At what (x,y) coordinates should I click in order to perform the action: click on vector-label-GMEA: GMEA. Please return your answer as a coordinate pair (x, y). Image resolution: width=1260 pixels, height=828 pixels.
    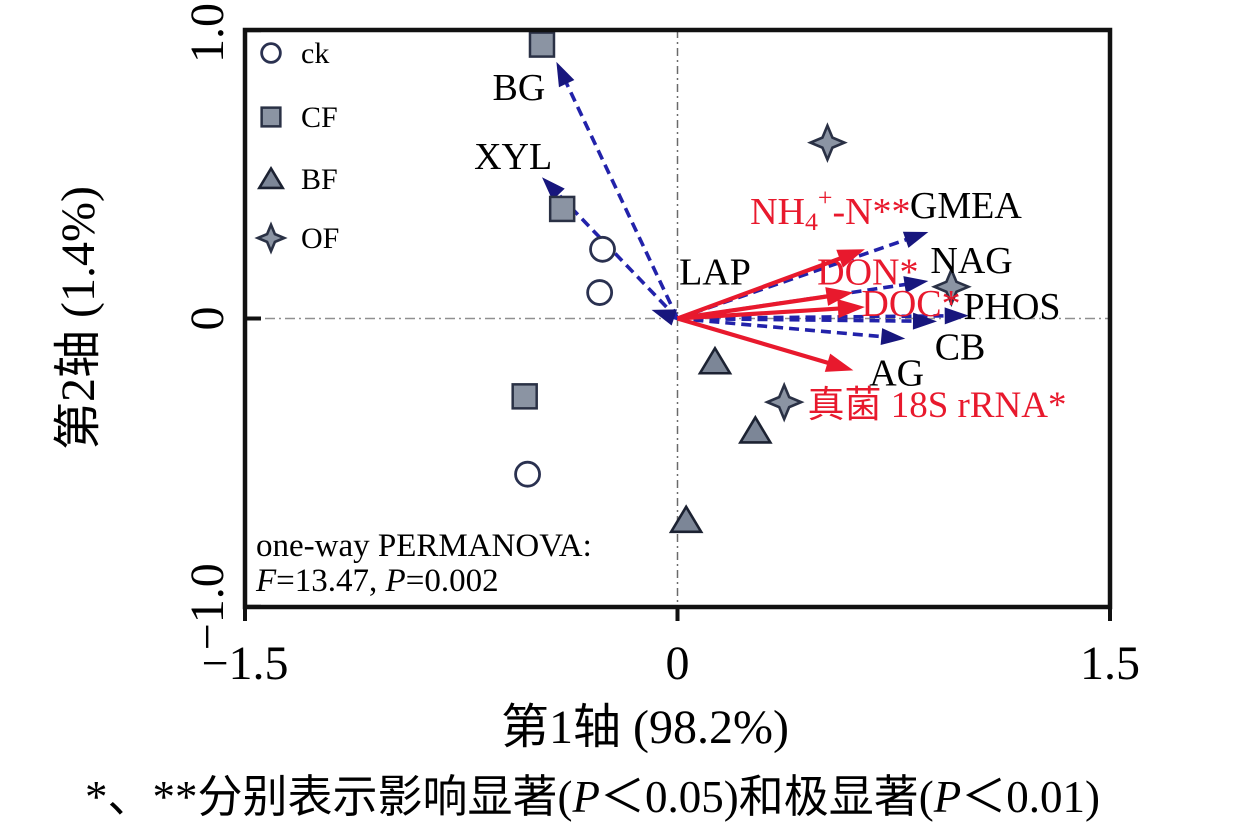
    Looking at the image, I should click on (966, 206).